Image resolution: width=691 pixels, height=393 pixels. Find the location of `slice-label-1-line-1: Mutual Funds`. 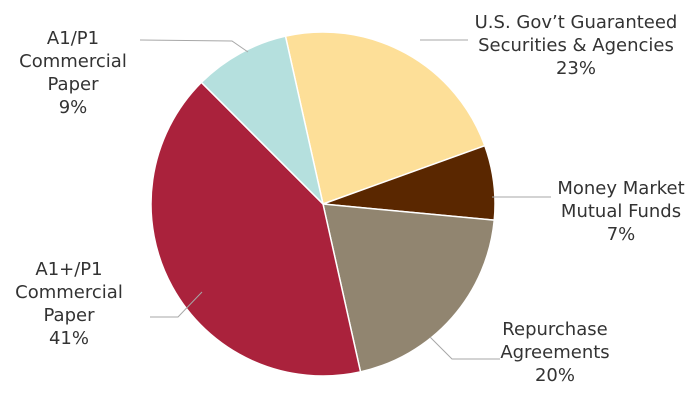

slice-label-1-line-1: Mutual Funds is located at coordinates (621, 211).